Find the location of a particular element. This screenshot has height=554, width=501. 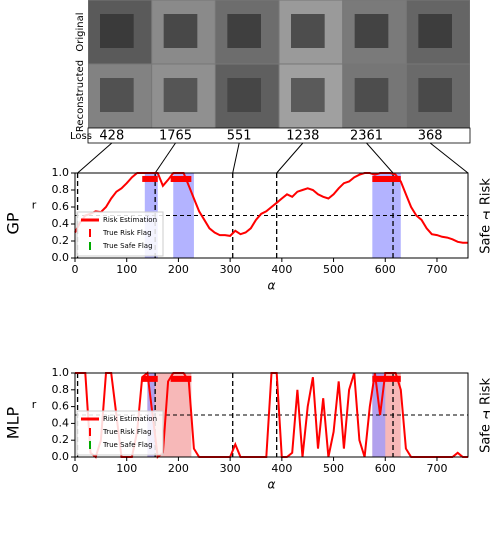

loss-value: 1238 is located at coordinates (302, 136).